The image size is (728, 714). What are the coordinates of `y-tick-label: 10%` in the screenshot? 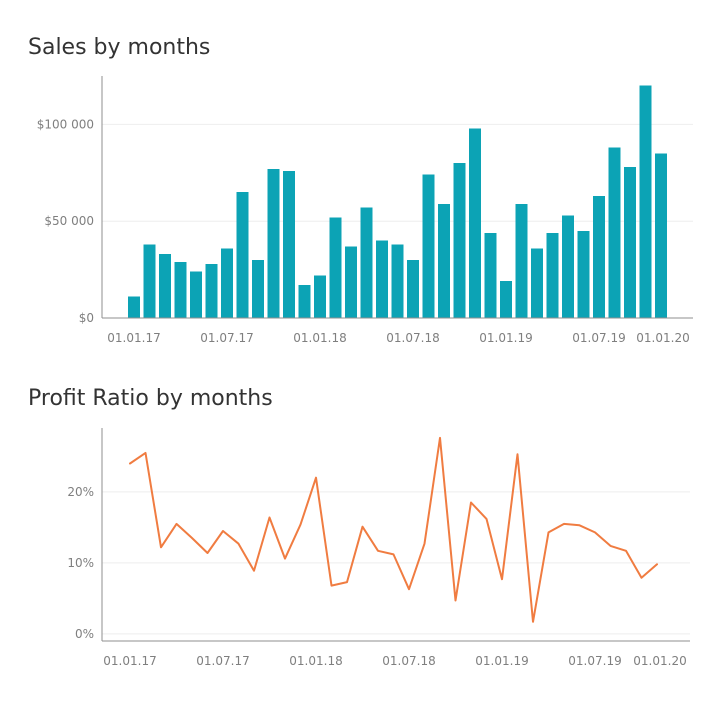 It's located at (80, 563).